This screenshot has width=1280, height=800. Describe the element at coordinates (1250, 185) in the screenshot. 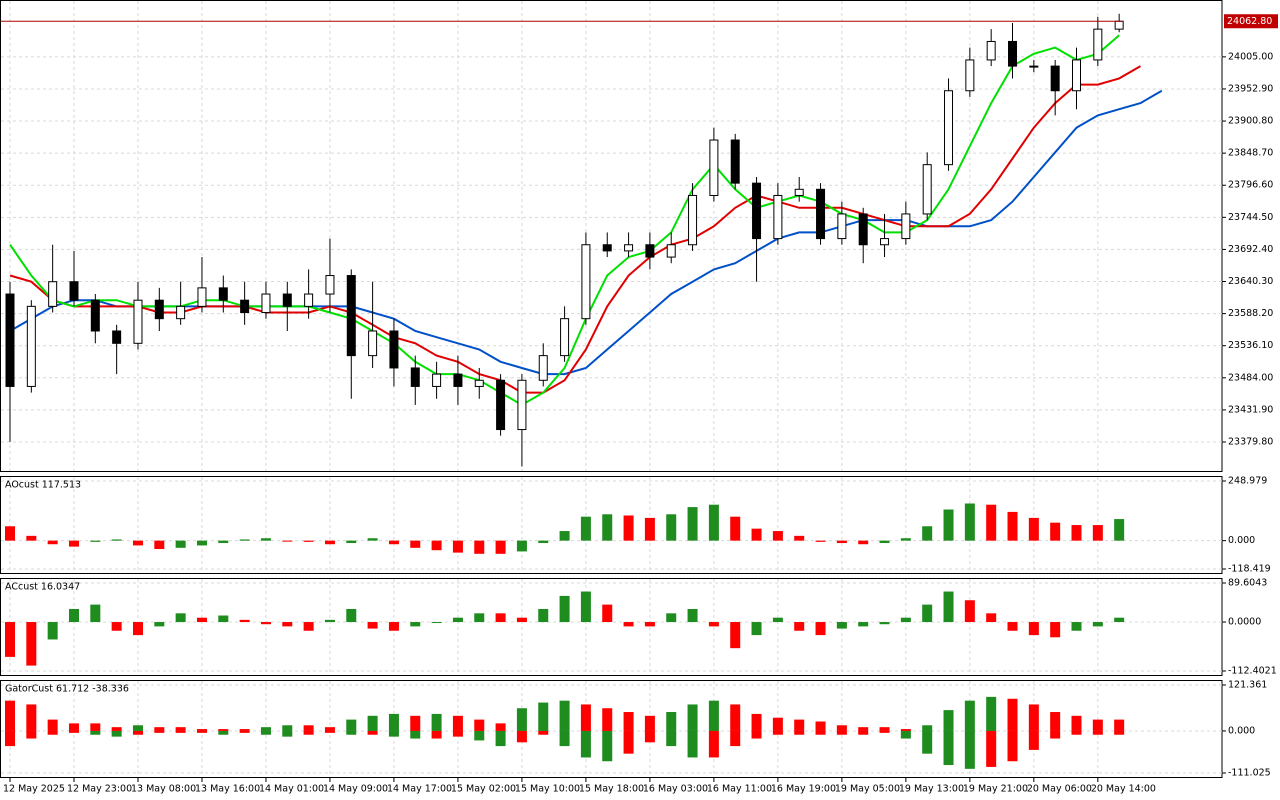

I see `y-tick-label: 23796.60` at that location.